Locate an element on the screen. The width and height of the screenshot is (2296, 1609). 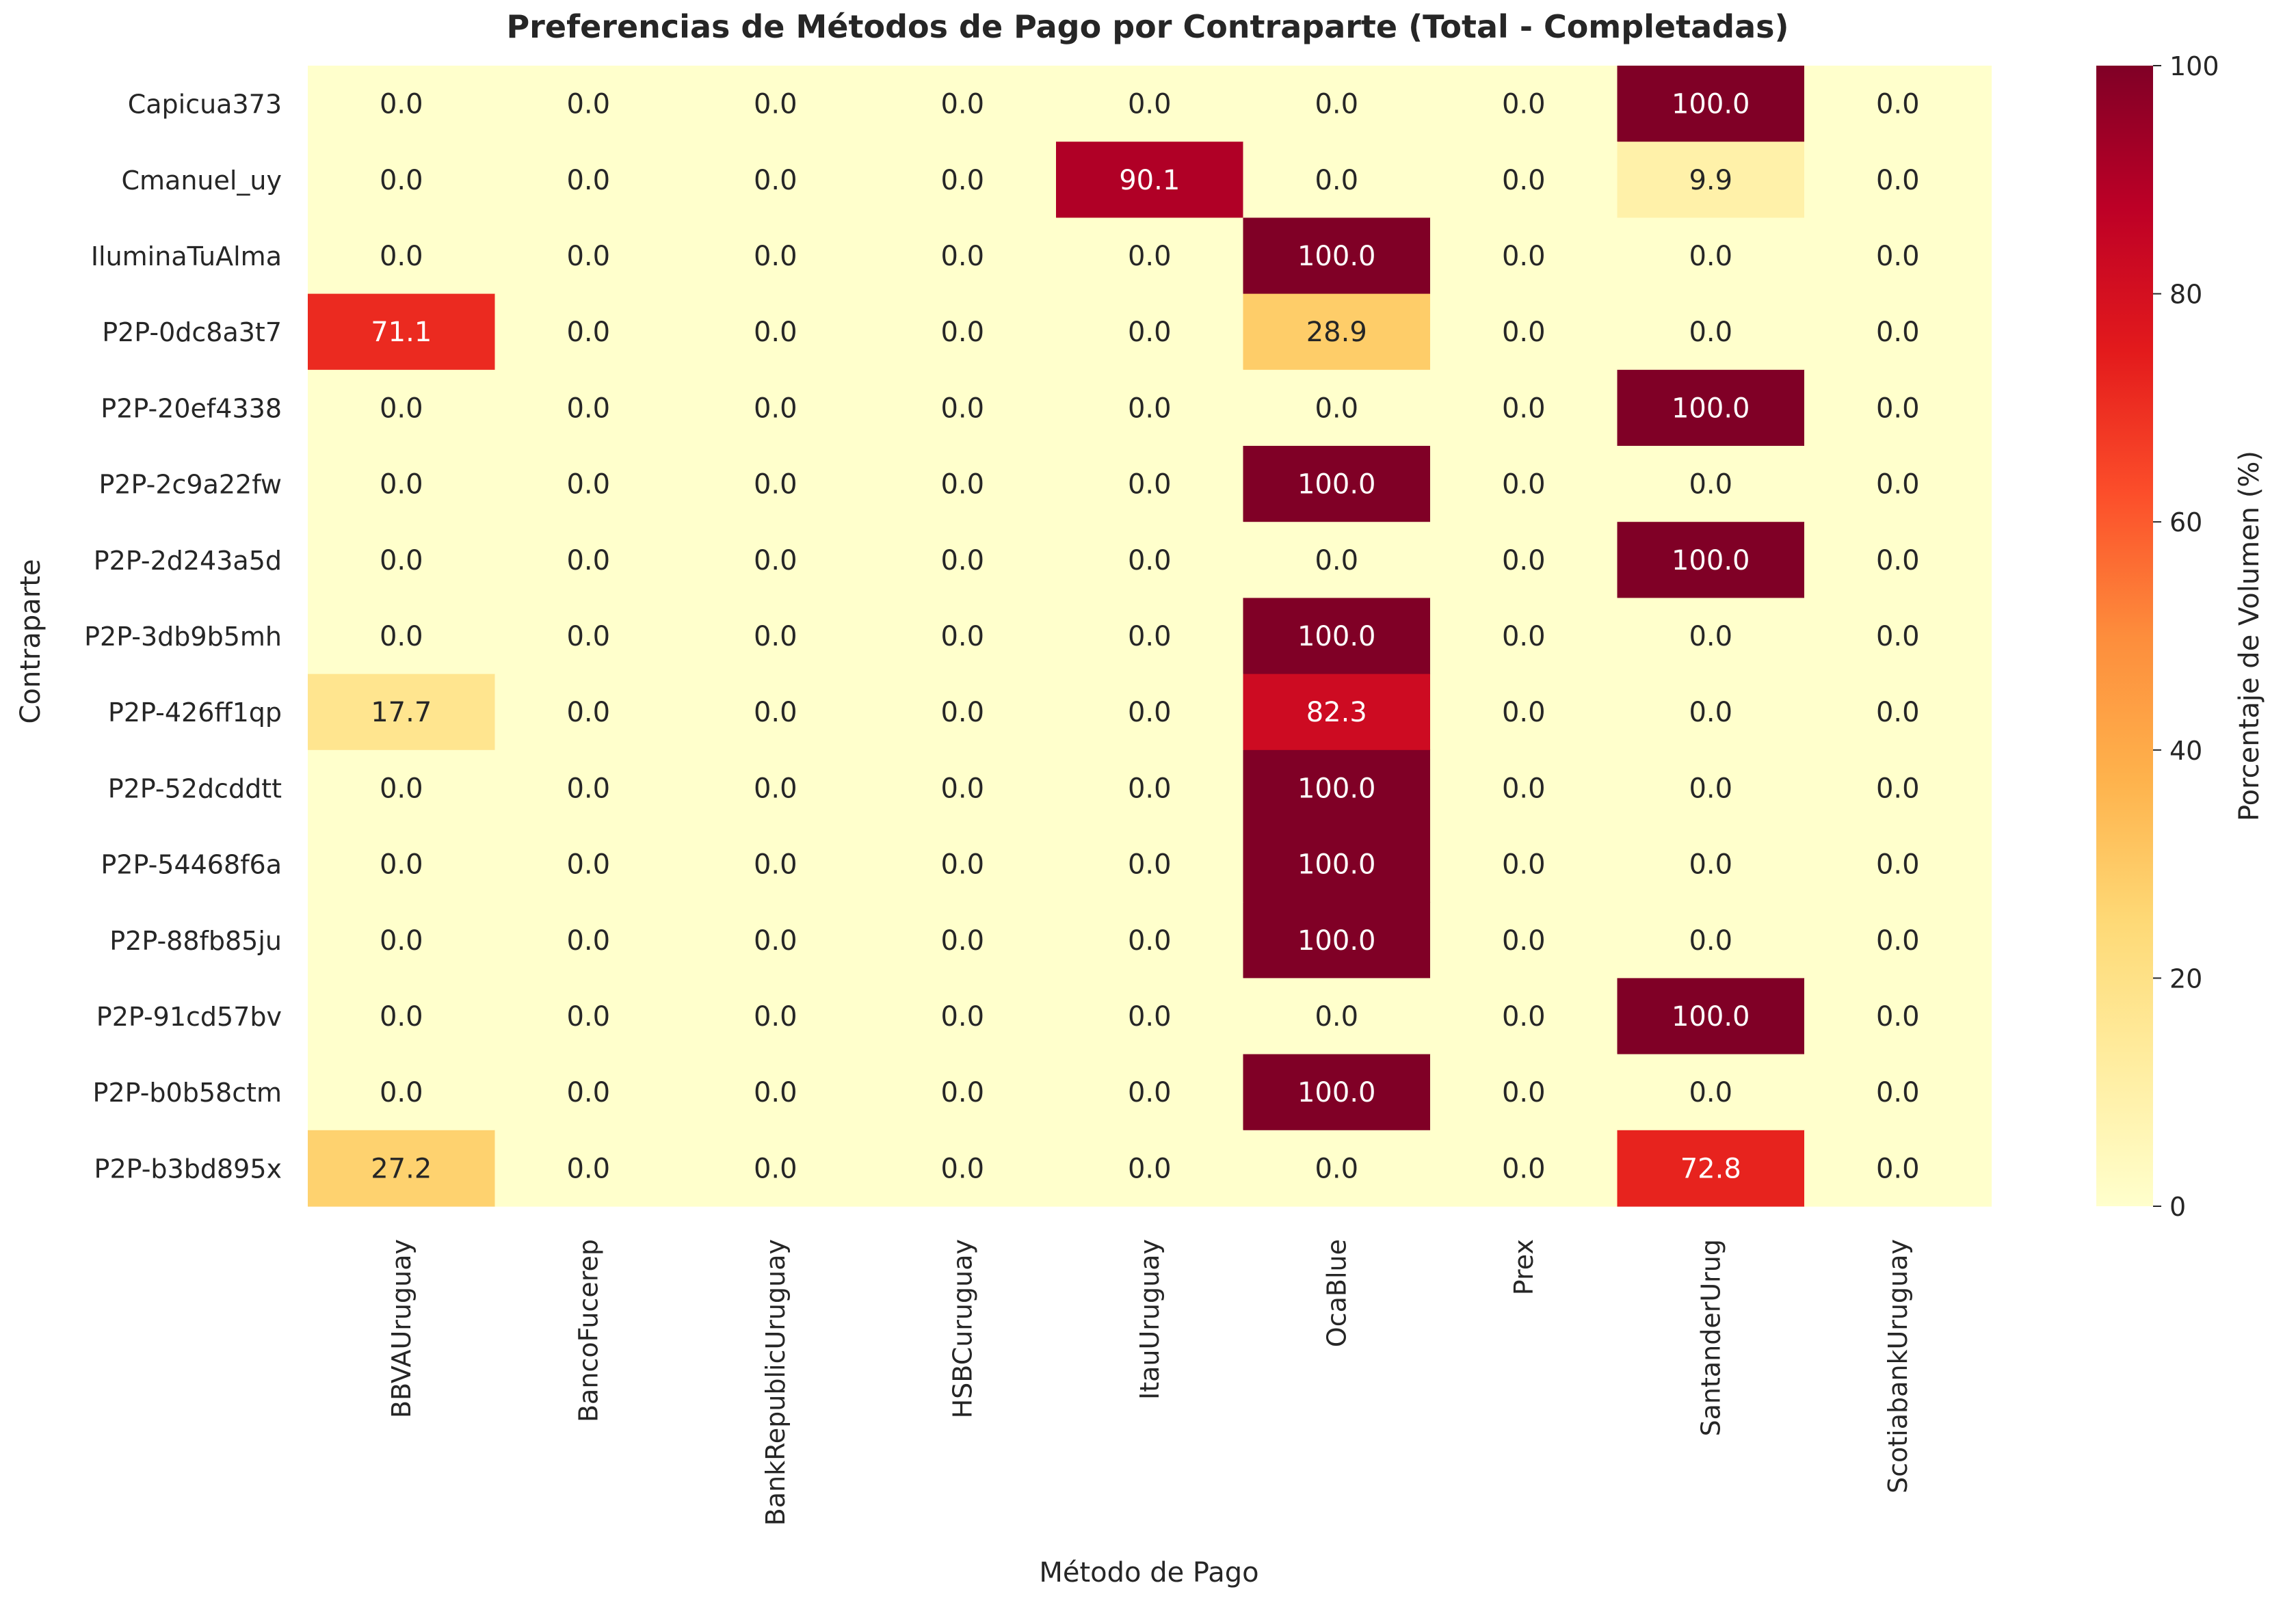
y-tick-label: Cmanuel_uy is located at coordinates (201, 180).